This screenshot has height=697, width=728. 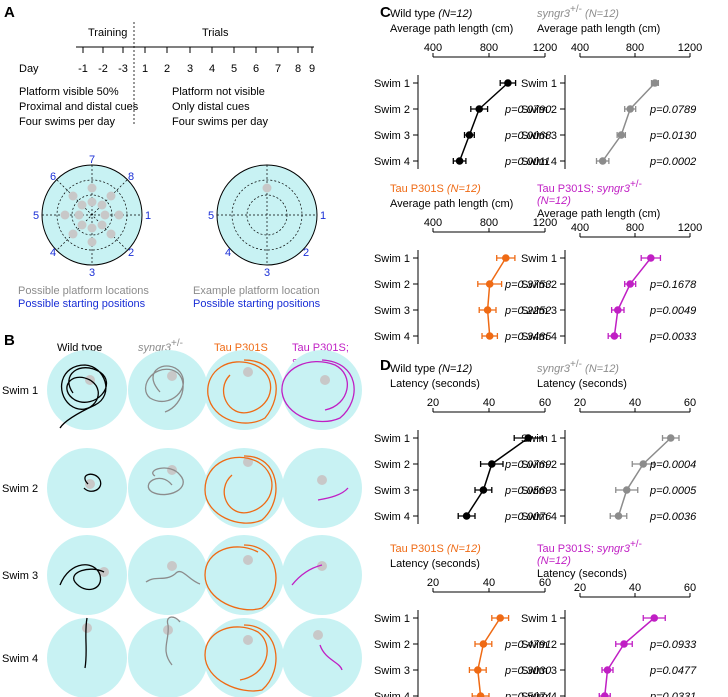 I want to click on panel-label-c: C, so click(x=385, y=12).